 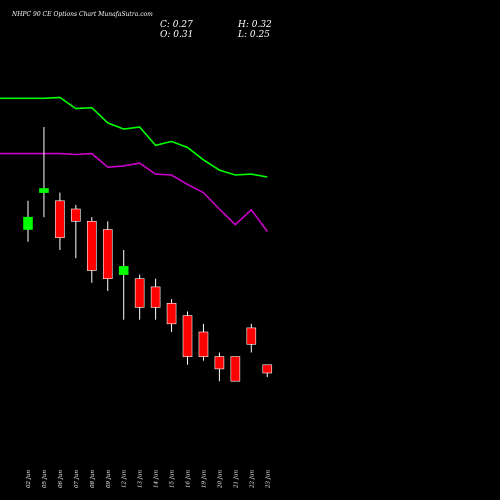 I want to click on x-tick-label: 14 Jun, so click(x=157, y=479).